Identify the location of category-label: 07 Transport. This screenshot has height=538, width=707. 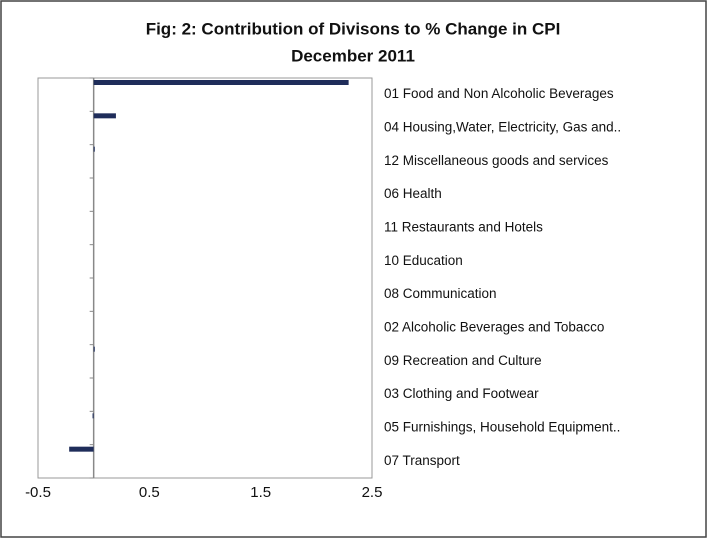
(422, 460).